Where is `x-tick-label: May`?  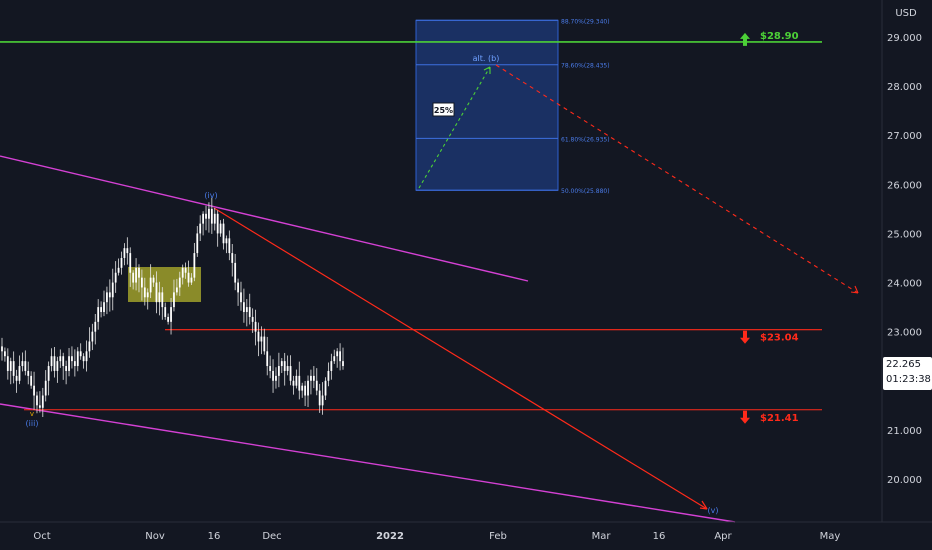
x-tick-label: May is located at coordinates (830, 536).